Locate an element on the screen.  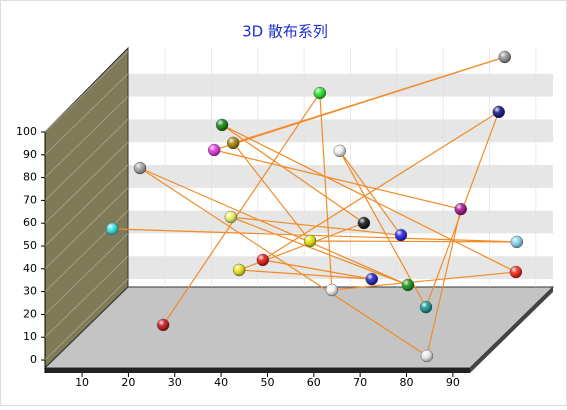
y-tick-label: 40 is located at coordinates (30, 268).